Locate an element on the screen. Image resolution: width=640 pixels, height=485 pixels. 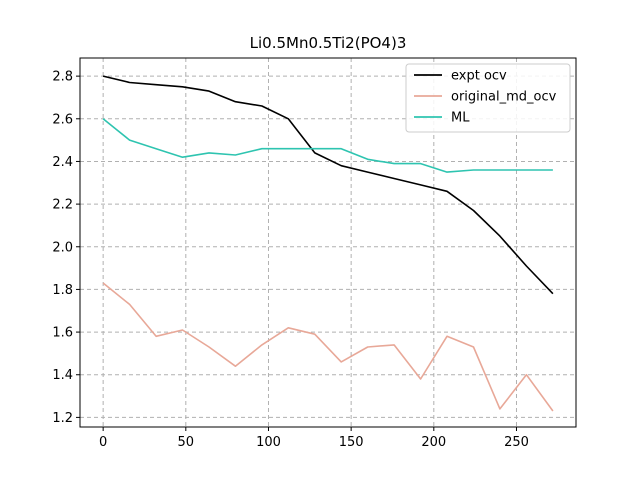
legend: expt ocv original_md_ocv ML is located at coordinates (488, 98).